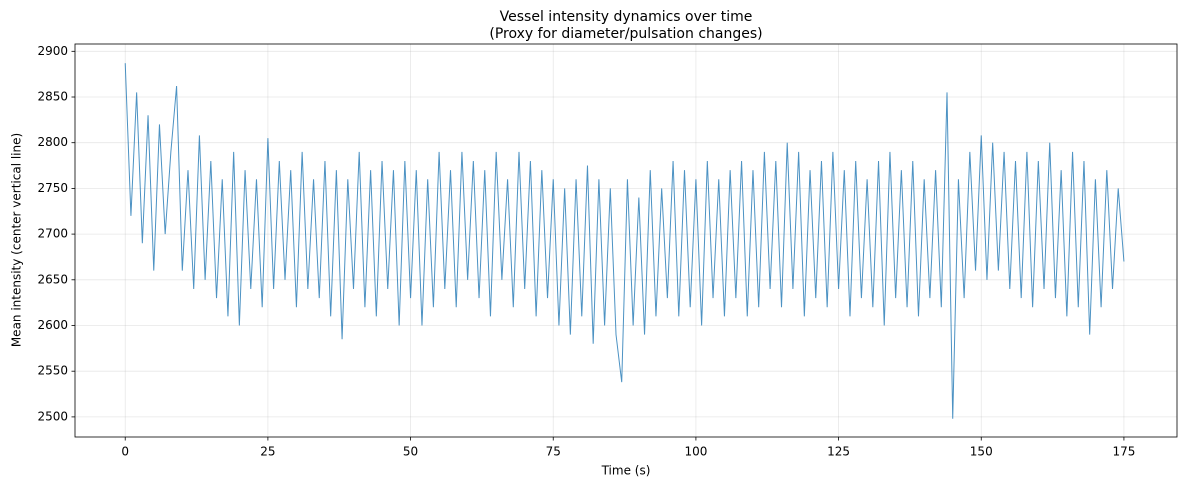 This screenshot has height=490, width=1189. I want to click on y-tick-label: 2800, so click(52, 142).